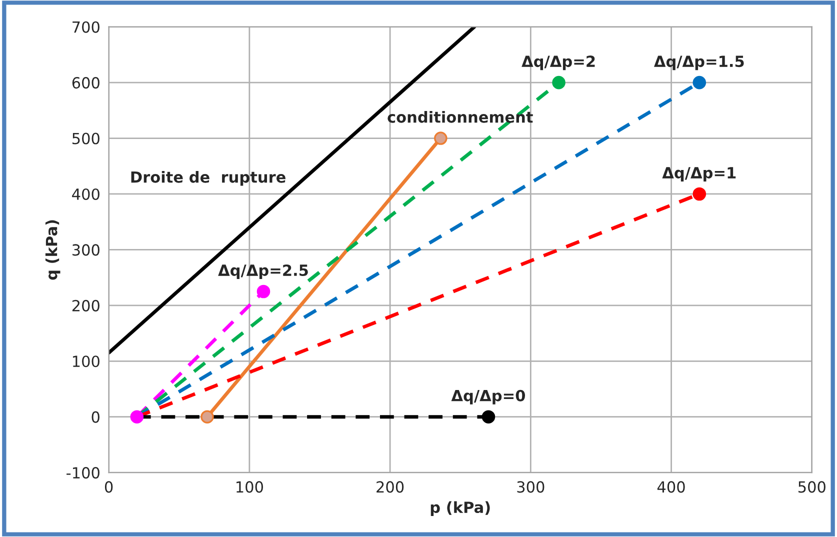 The image size is (837, 537). I want to click on annotation: conditionnement, so click(460, 116).